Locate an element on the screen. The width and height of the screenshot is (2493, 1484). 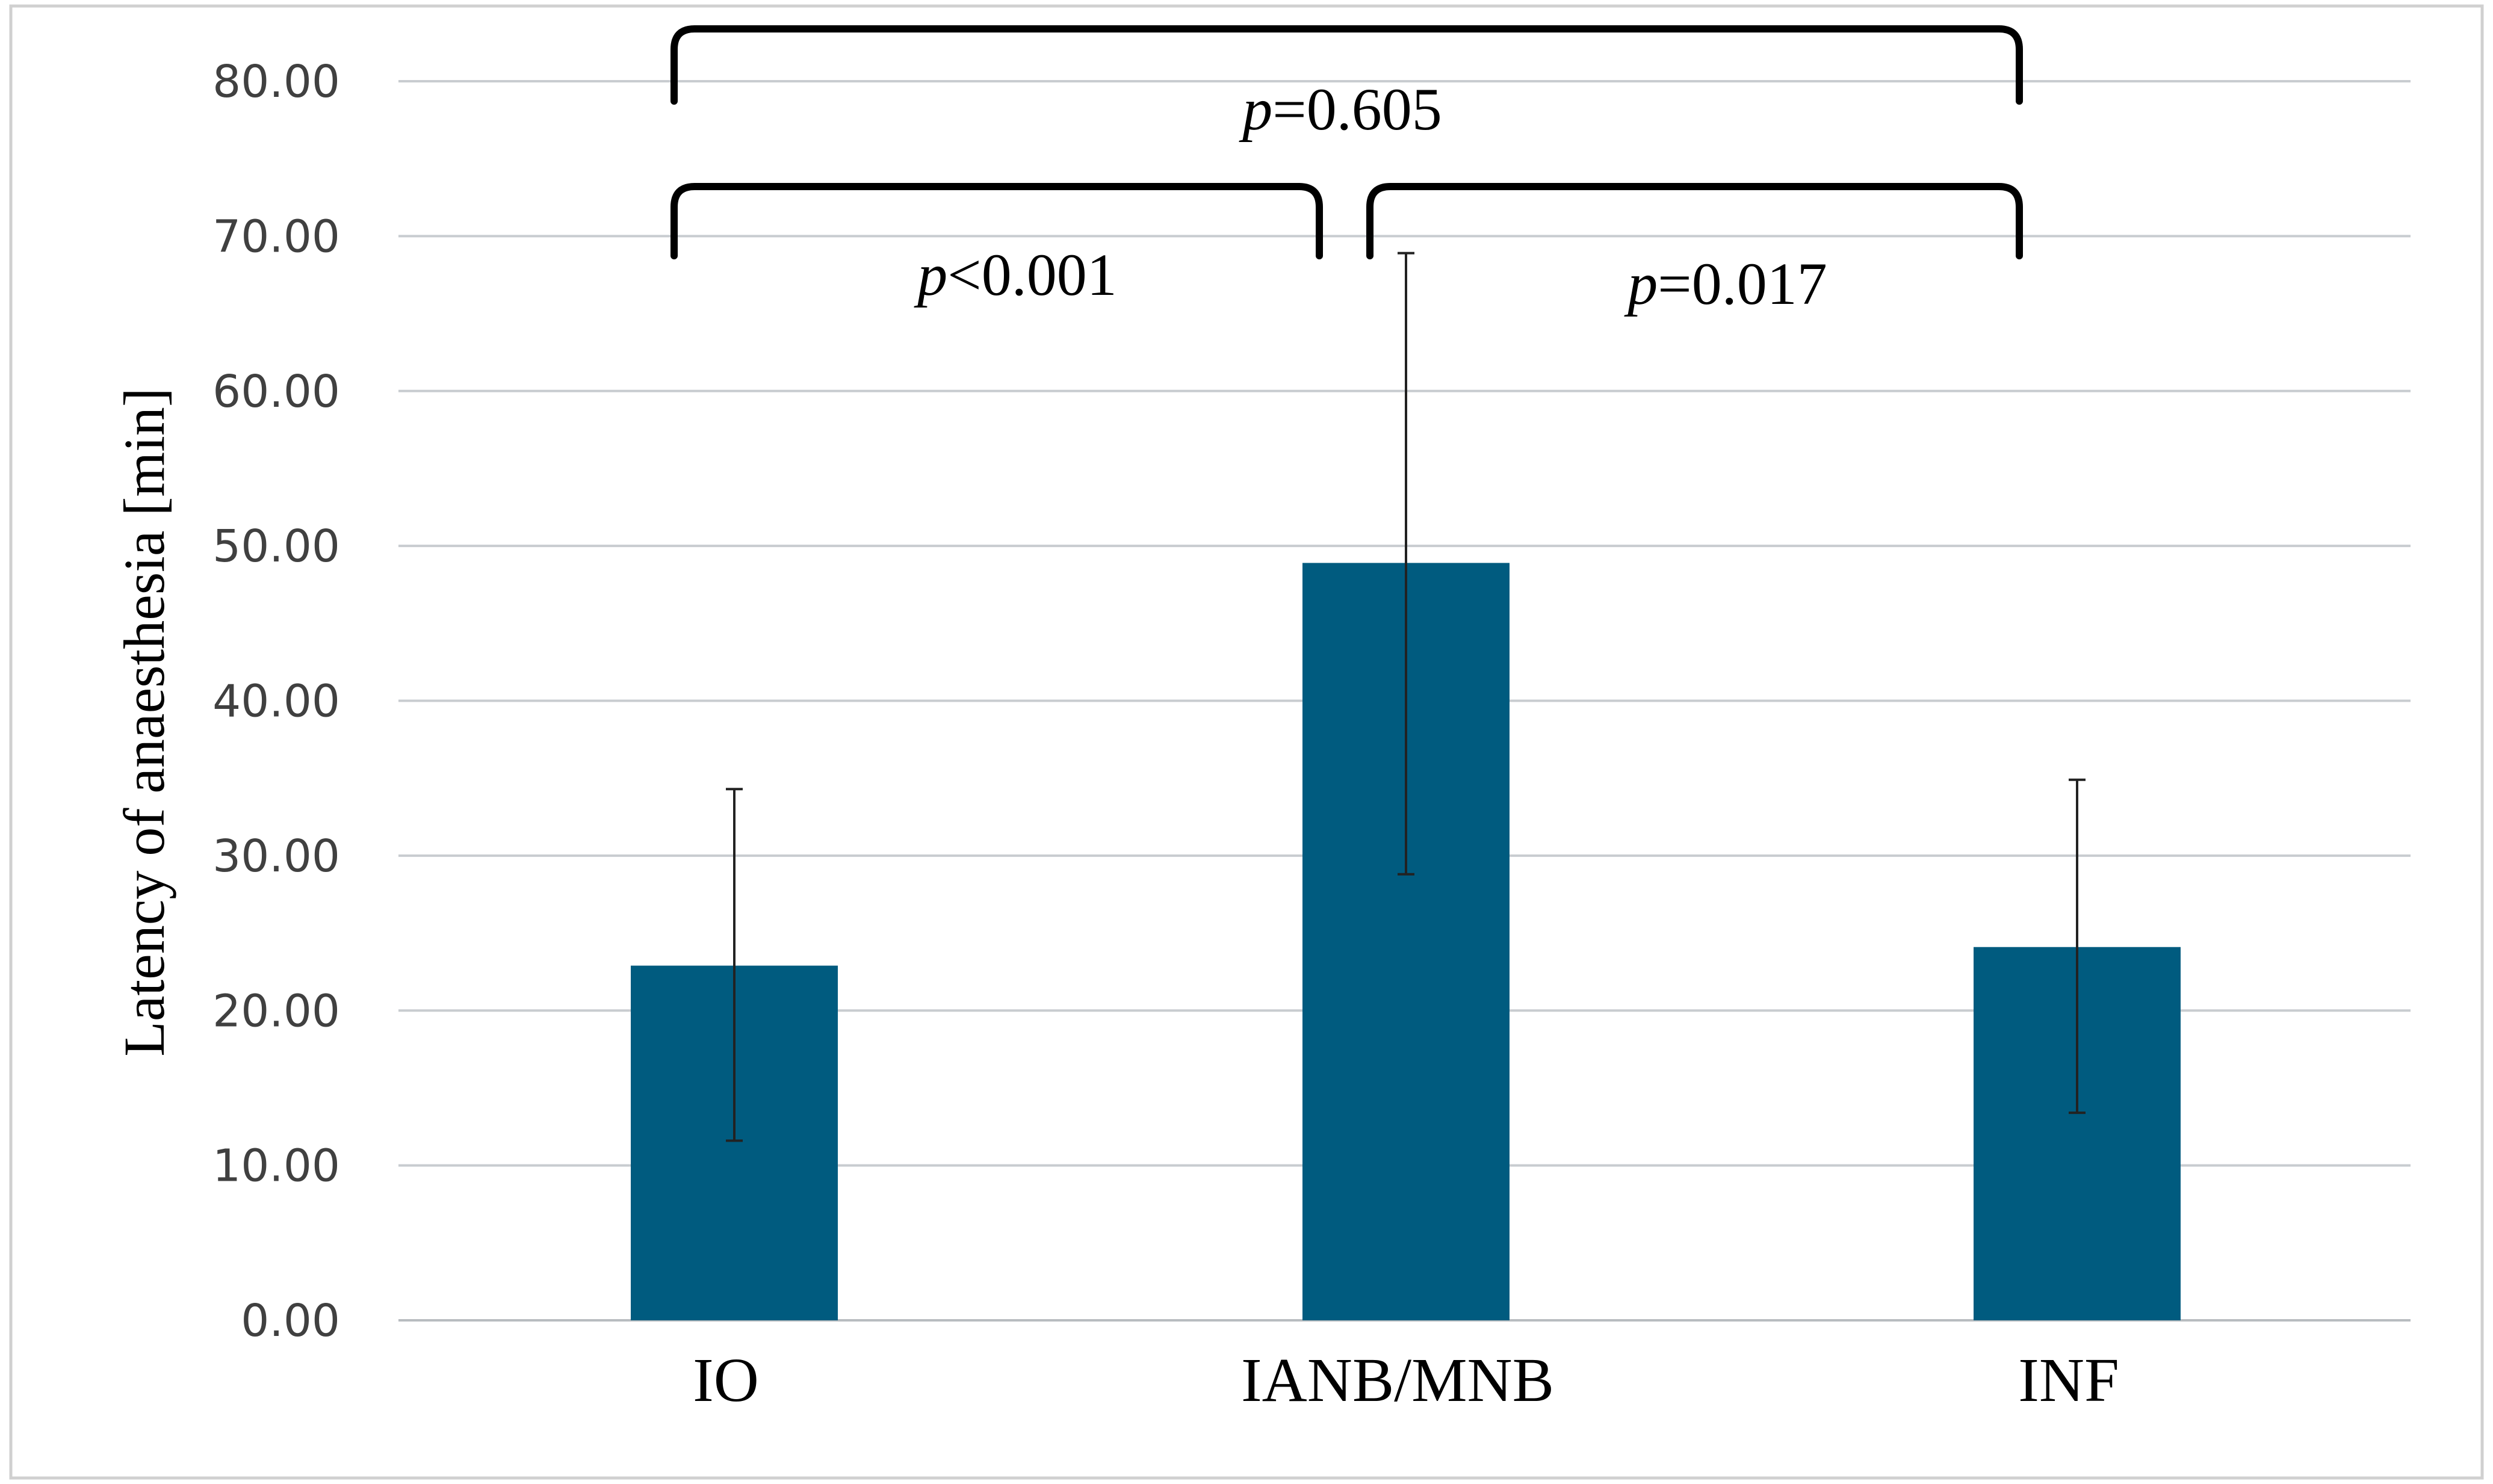
x-tick-label: INF is located at coordinates (2068, 1380).